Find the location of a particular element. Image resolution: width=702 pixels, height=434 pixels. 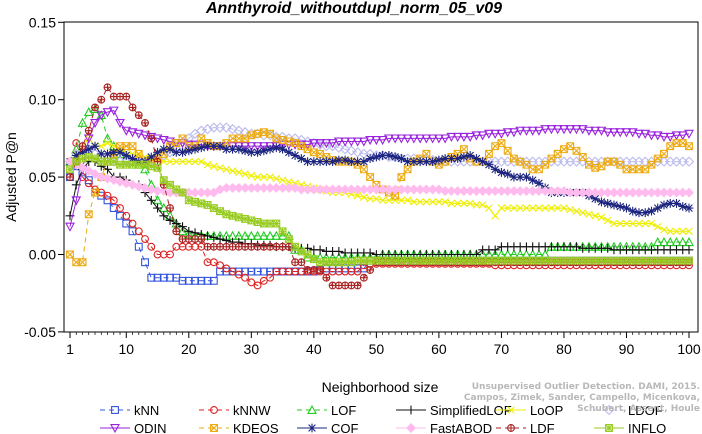

legend-label-inflo: INFLO is located at coordinates (647, 427).